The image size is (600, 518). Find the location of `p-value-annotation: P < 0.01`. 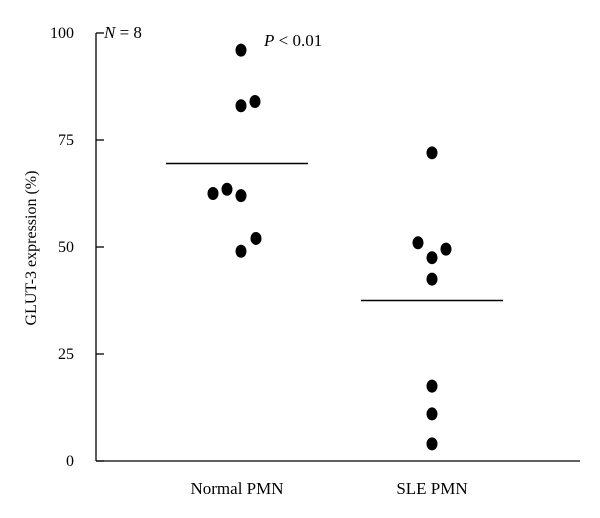

p-value-annotation: P < 0.01 is located at coordinates (292, 40).